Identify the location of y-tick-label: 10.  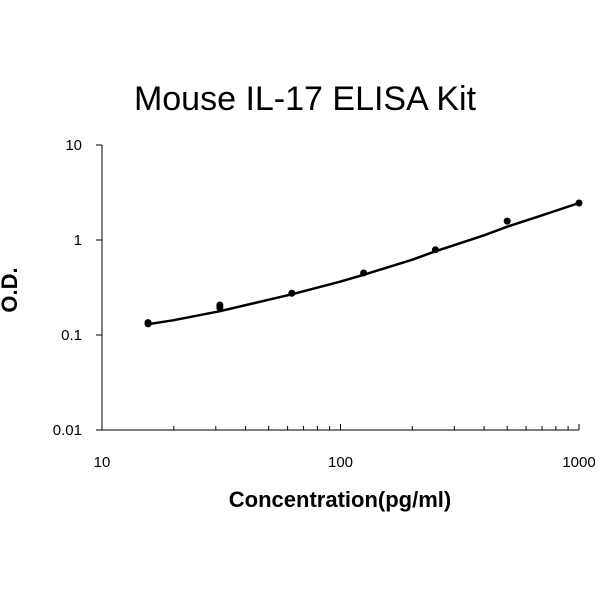
(73, 145).